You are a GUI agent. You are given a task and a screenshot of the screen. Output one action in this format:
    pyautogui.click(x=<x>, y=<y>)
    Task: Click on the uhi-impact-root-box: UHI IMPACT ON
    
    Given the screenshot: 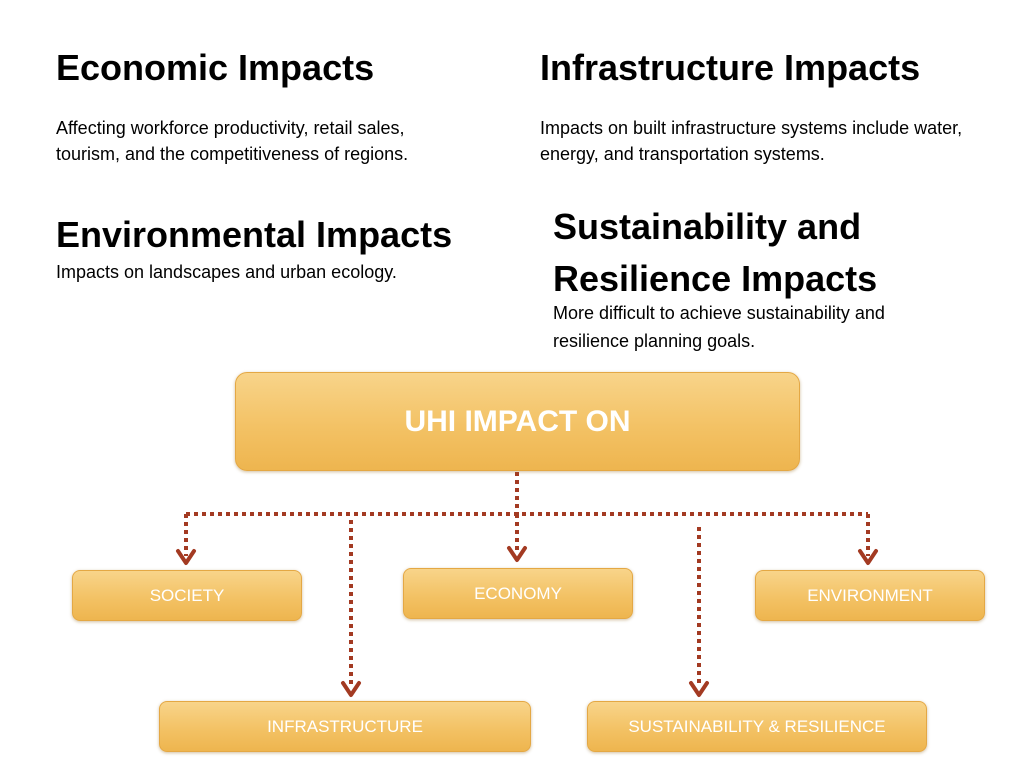 What is the action you would take?
    pyautogui.click(x=517, y=421)
    